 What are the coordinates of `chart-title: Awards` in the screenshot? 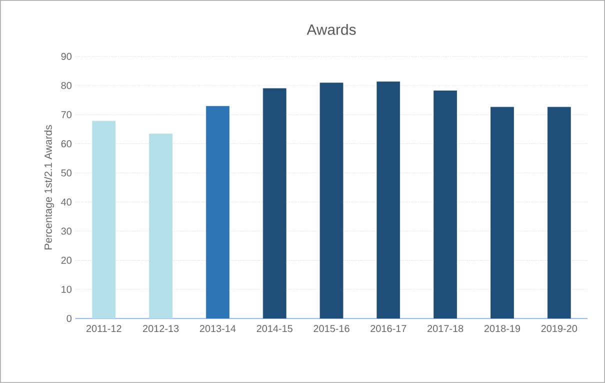 It's located at (331, 29).